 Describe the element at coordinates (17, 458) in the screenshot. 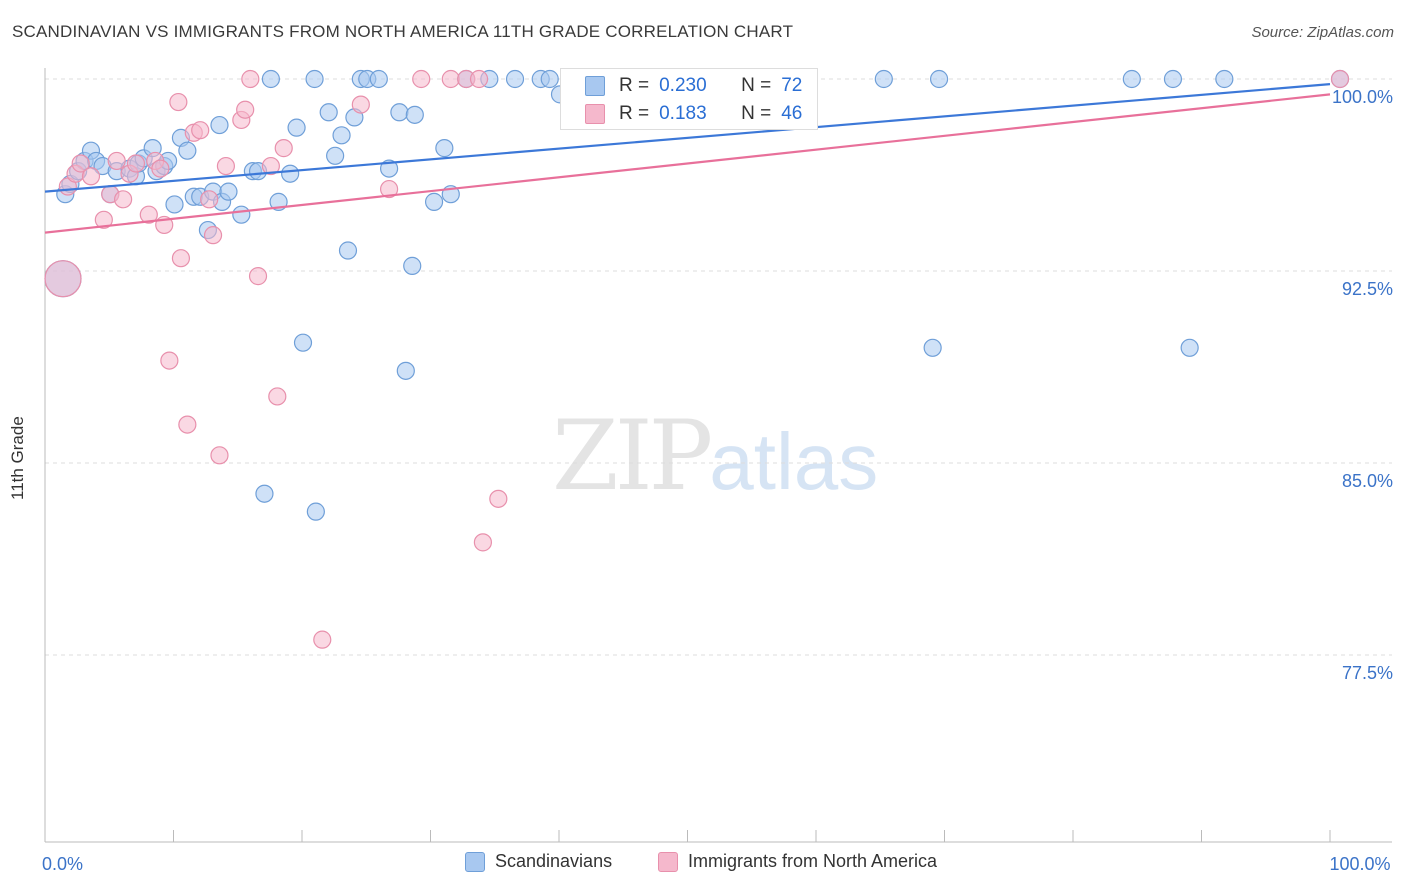

I see `y-axis-label: 11th Grade` at that location.